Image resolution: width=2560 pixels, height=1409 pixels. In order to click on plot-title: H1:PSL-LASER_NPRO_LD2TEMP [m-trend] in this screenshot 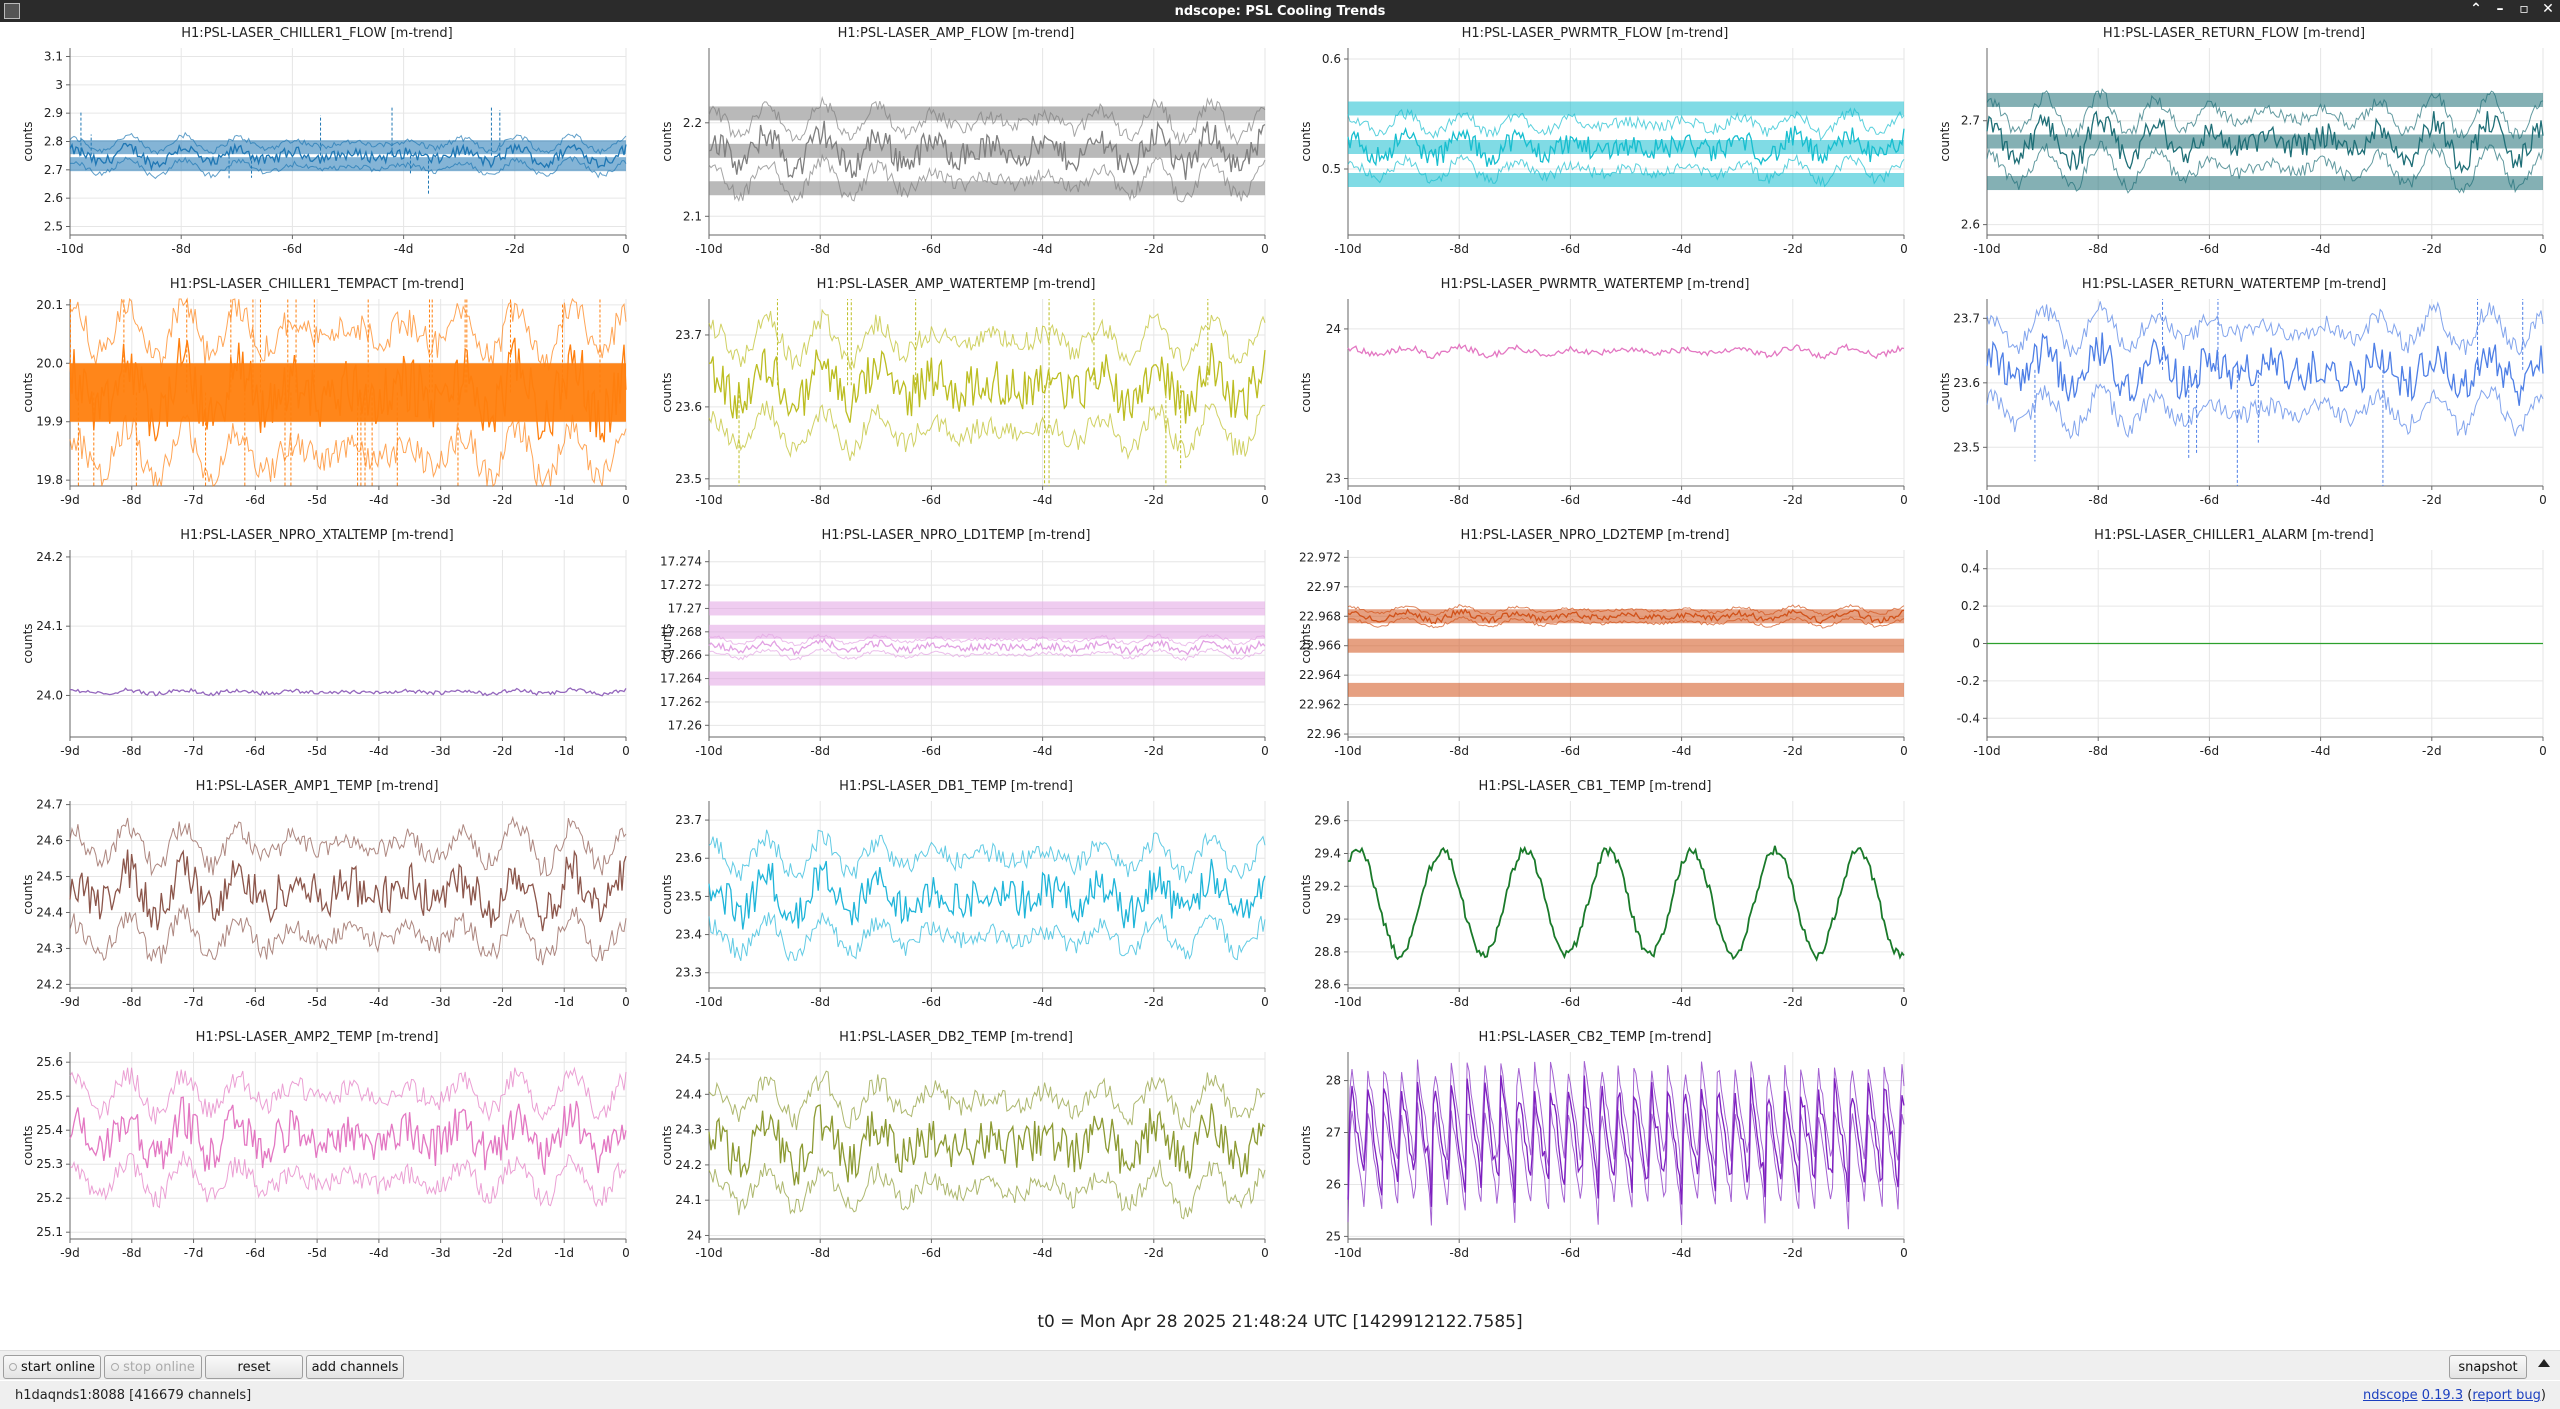, I will do `click(1595, 535)`.